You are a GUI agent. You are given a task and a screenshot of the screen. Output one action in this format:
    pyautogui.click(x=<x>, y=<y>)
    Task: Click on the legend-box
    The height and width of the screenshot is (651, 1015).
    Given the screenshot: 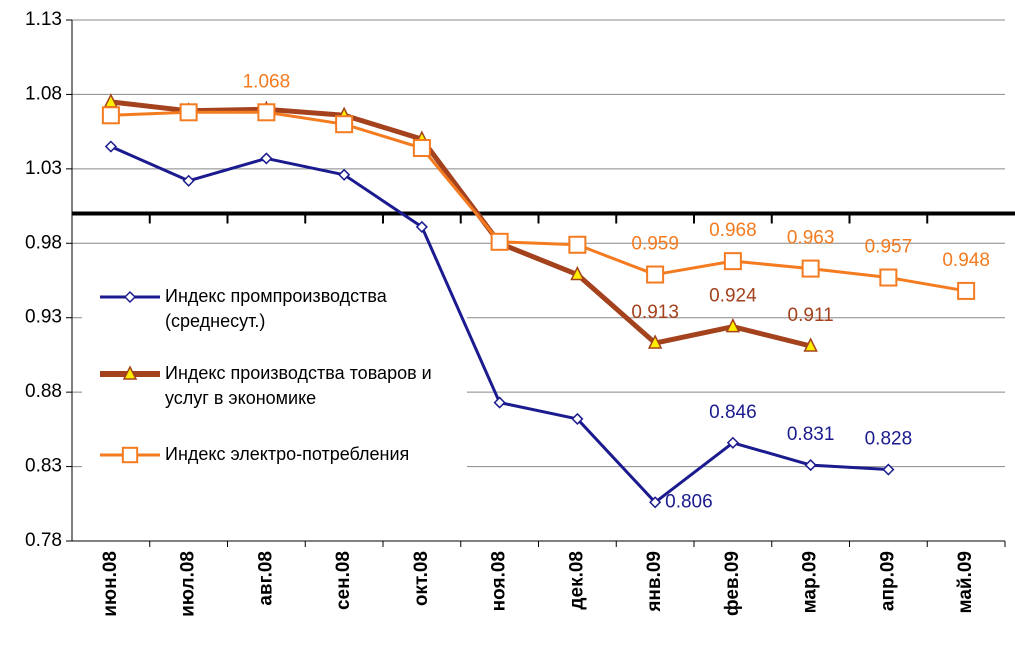 What is the action you would take?
    pyautogui.click(x=274, y=392)
    